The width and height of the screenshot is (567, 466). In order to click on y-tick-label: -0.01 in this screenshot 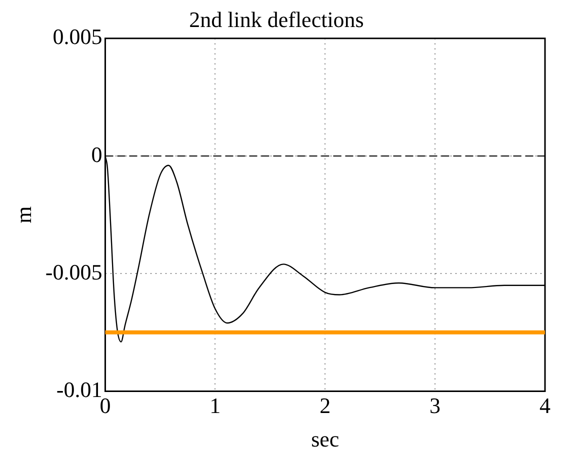, I will do `click(79, 389)`.